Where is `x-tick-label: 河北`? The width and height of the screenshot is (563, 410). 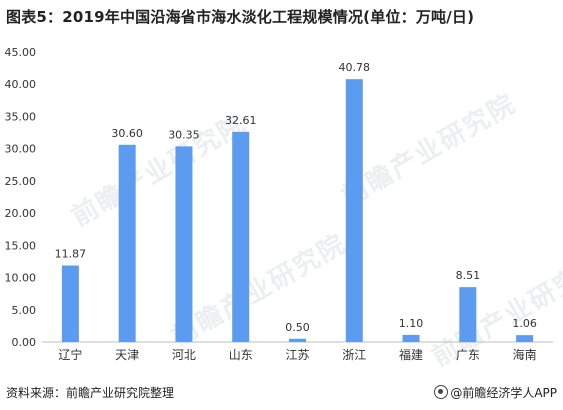 x-tick-label: 河北 is located at coordinates (184, 355).